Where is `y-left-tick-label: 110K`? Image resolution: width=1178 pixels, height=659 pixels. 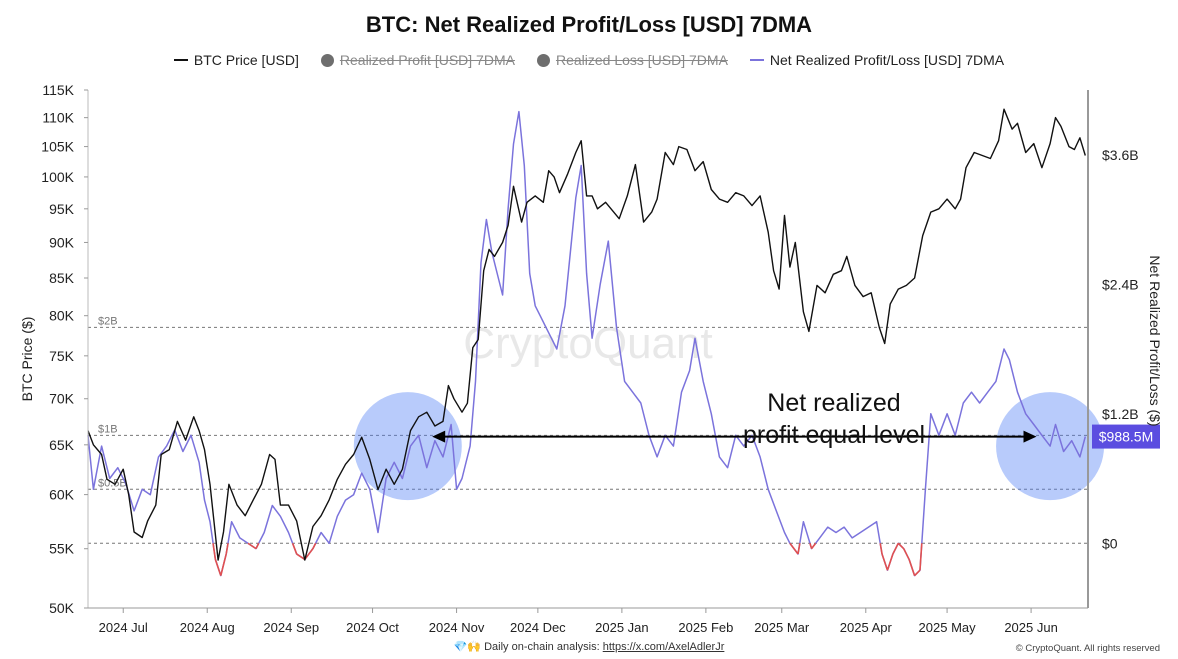 y-left-tick-label: 110K is located at coordinates (58, 118).